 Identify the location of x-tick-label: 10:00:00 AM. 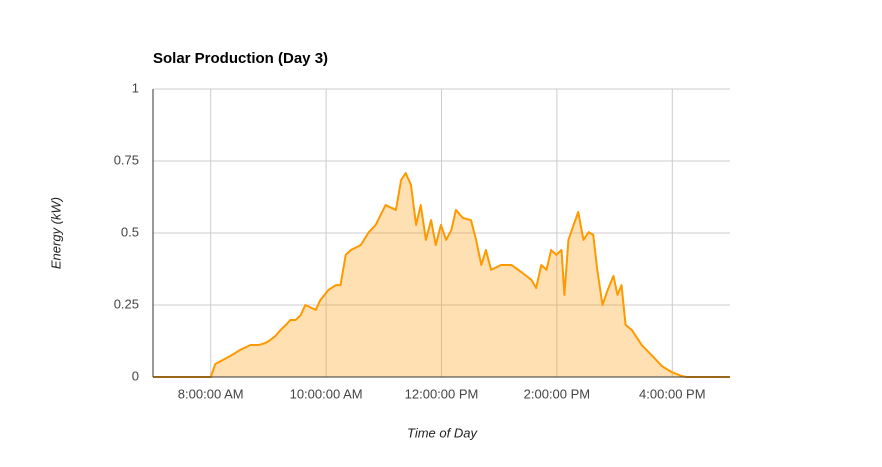
(326, 393).